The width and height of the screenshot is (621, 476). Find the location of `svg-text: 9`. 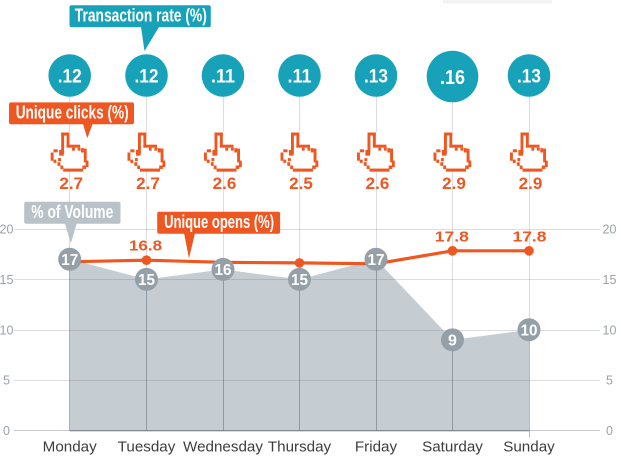

svg-text: 9 is located at coordinates (452, 341).